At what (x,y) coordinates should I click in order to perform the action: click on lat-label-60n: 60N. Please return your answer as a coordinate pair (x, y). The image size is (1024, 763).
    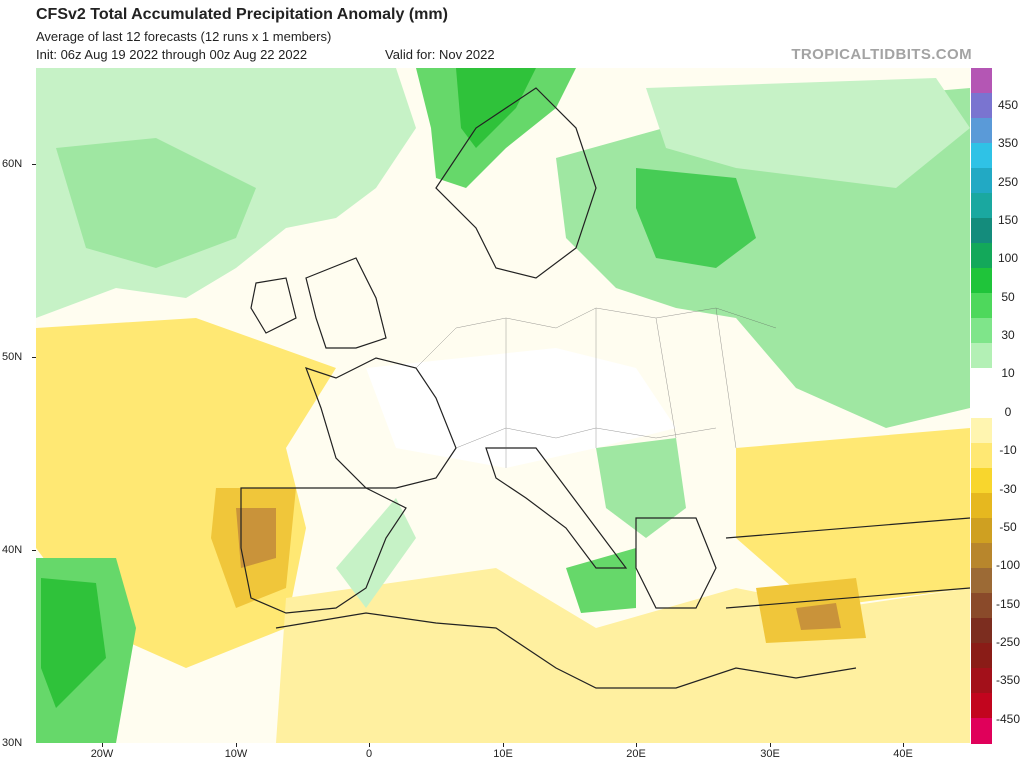
    Looking at the image, I should click on (12, 164).